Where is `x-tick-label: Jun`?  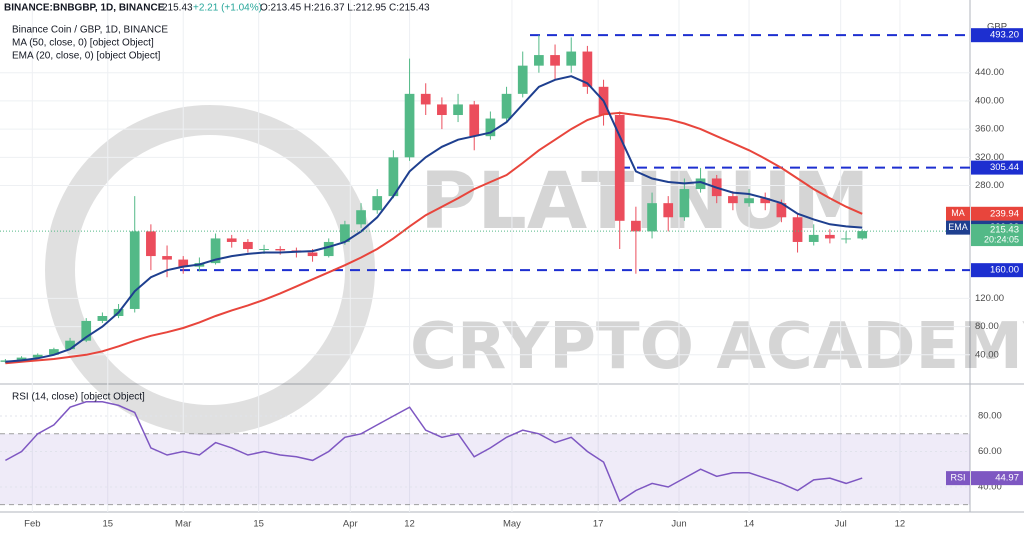 x-tick-label: Jun is located at coordinates (678, 524).